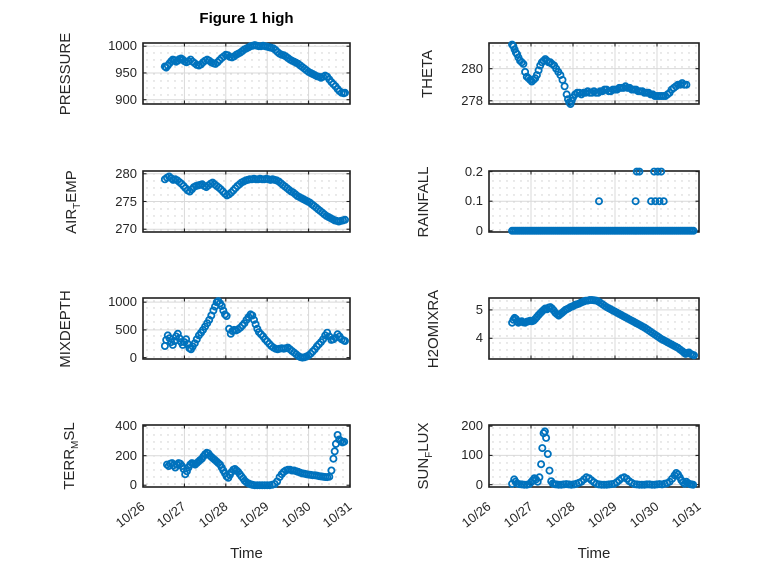 This screenshot has height=583, width=778. What do you see at coordinates (126, 229) in the screenshot?
I see `y-tick-label: 270` at bounding box center [126, 229].